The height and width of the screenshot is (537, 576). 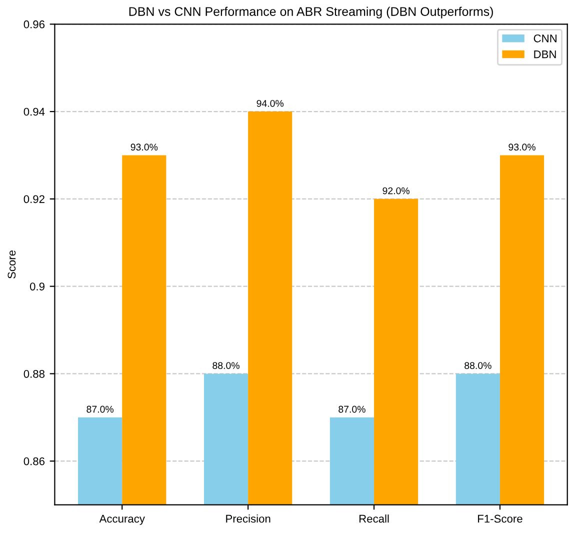 I want to click on chart-title: DBN vs CNN Performance on ABR Streaming (DBN Outperforms), so click(x=311, y=12).